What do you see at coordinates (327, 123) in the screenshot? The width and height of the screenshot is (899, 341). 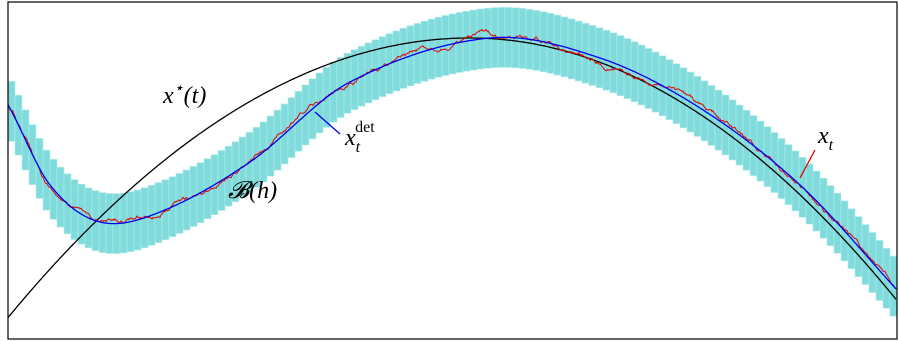 I see `det-leader` at bounding box center [327, 123].